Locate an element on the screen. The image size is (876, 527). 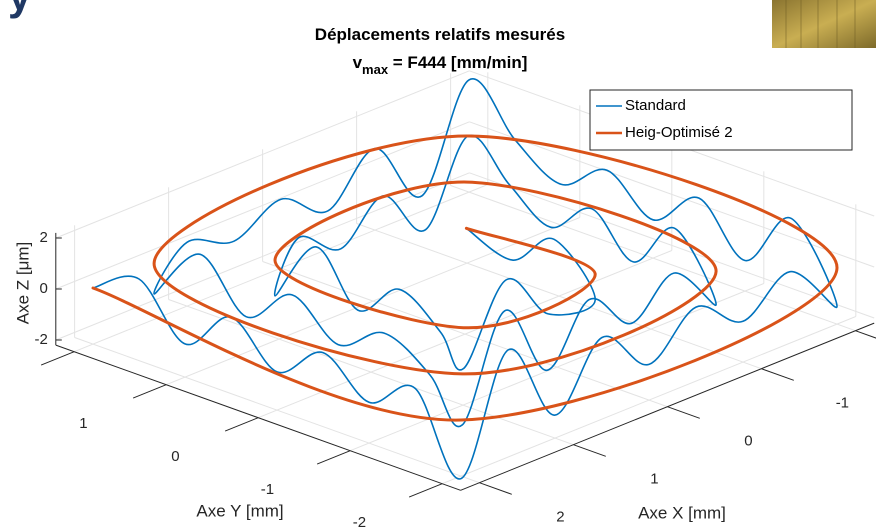
z-tick-label: 2 is located at coordinates (43, 237).